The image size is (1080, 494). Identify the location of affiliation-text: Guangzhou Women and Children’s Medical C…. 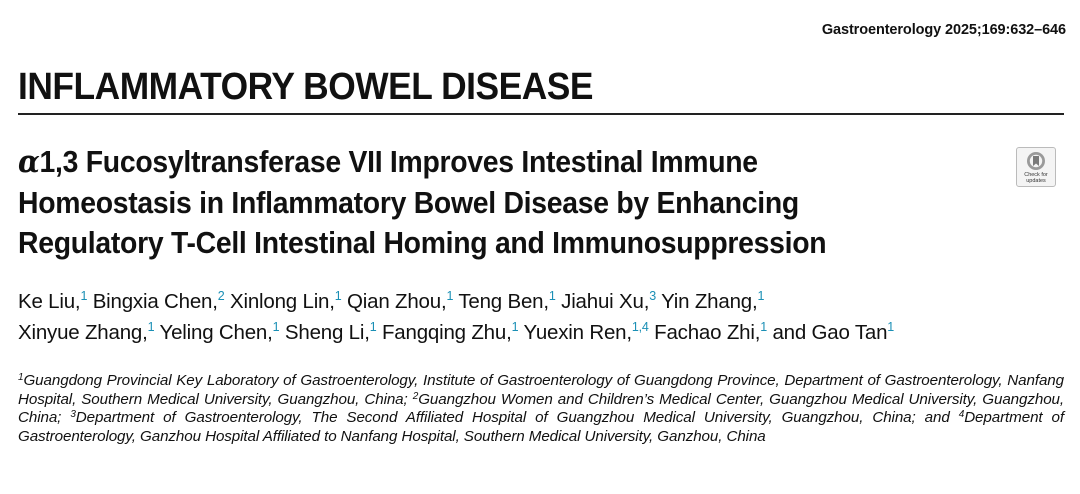
(541, 408).